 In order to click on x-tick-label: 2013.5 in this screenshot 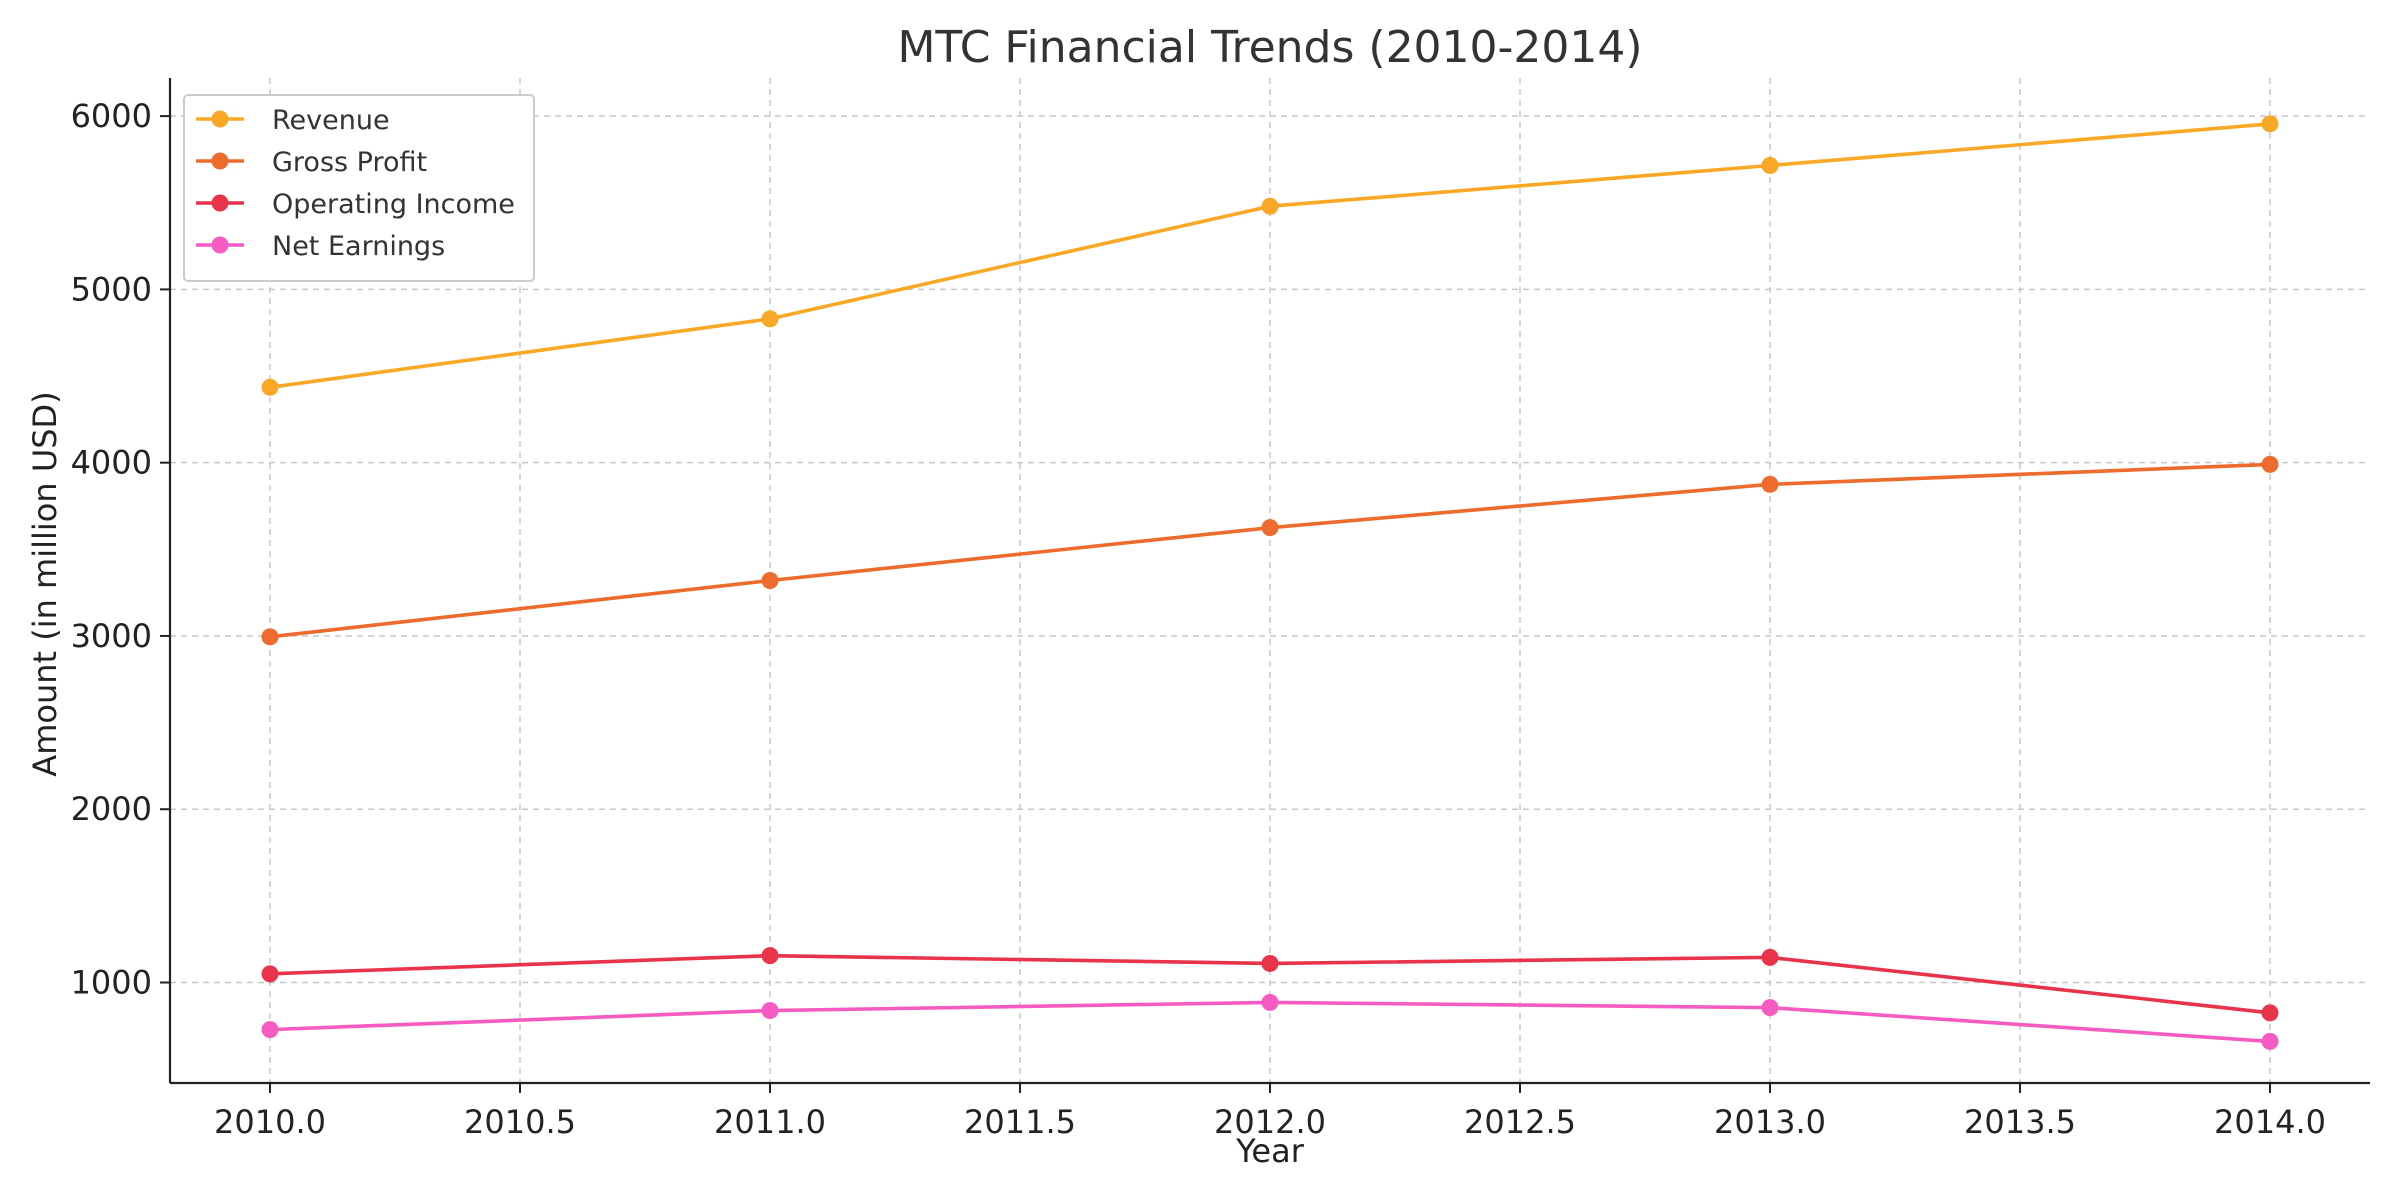, I will do `click(2020, 1122)`.